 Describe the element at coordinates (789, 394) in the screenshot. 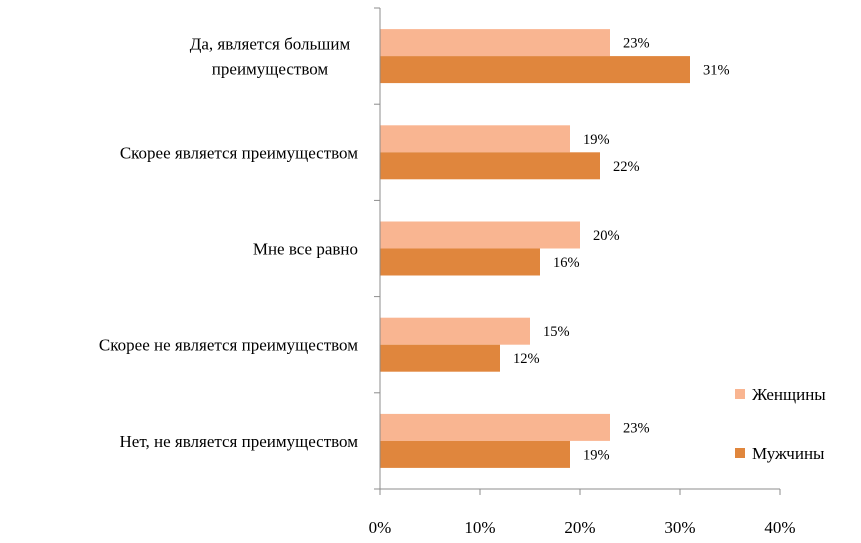

I see `legend-label-women: Женщины` at that location.